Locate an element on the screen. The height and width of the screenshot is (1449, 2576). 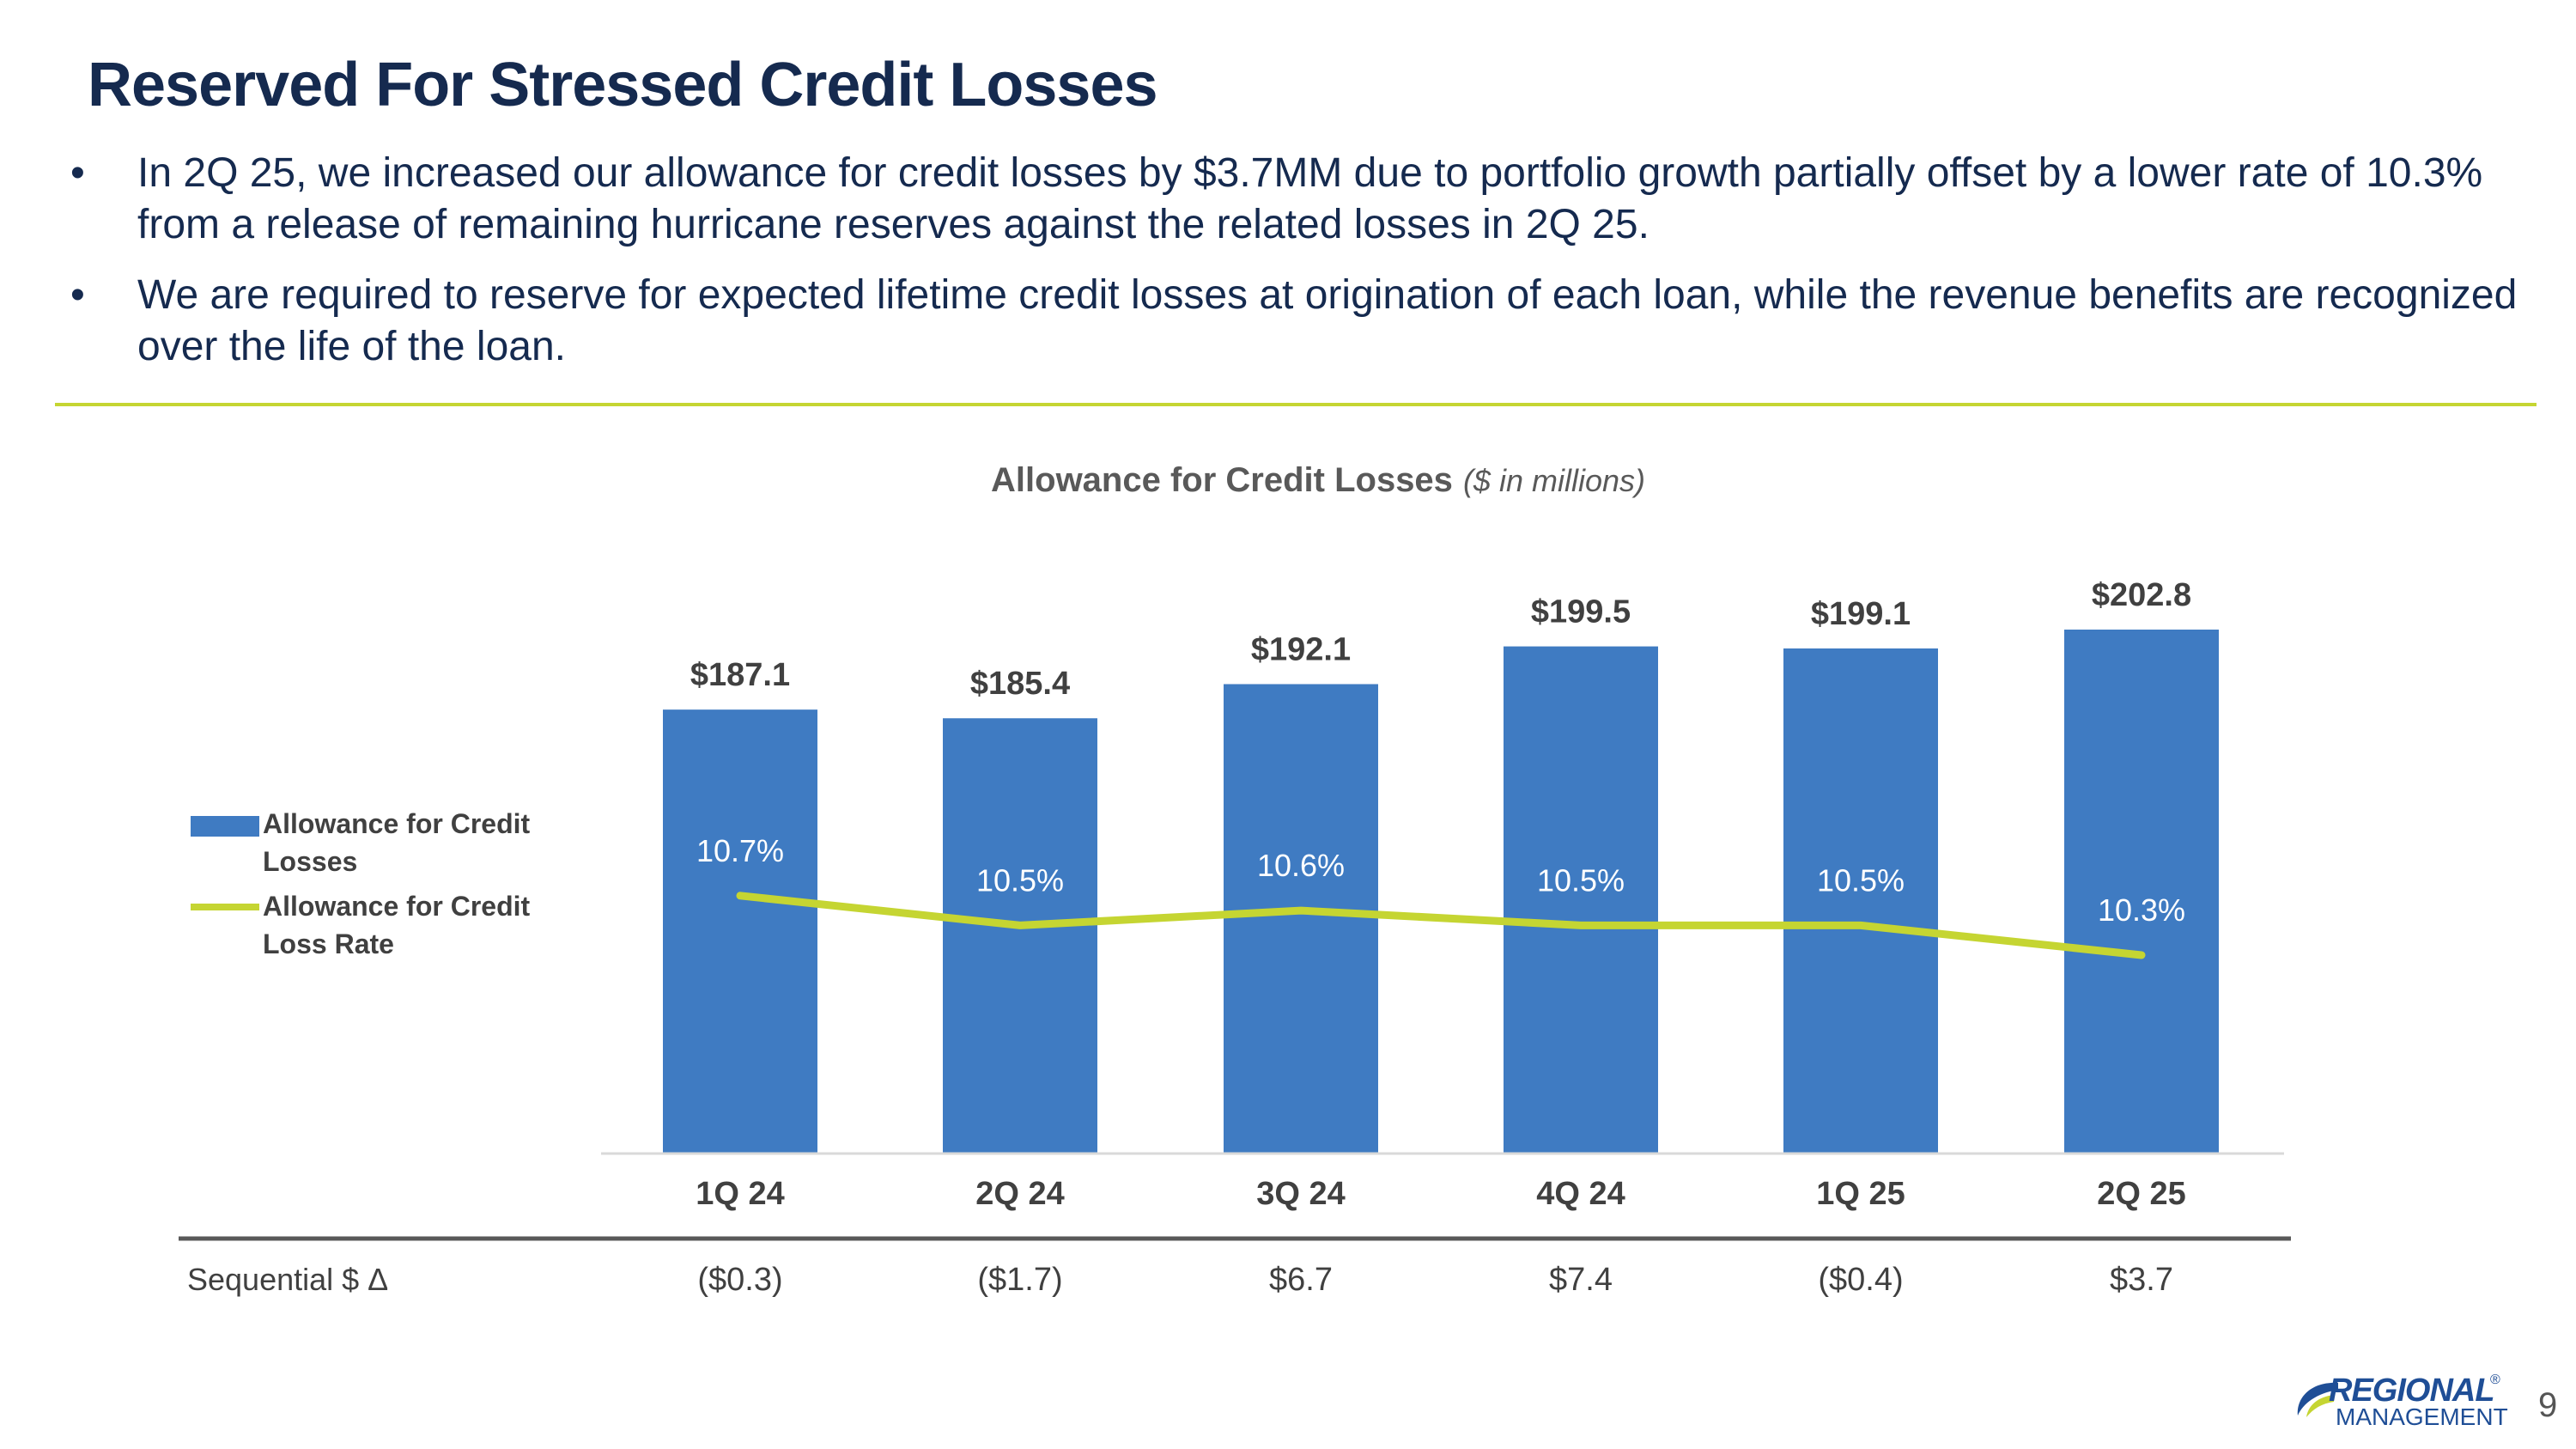
logo-swoosh-icon is located at coordinates (2317, 1399).